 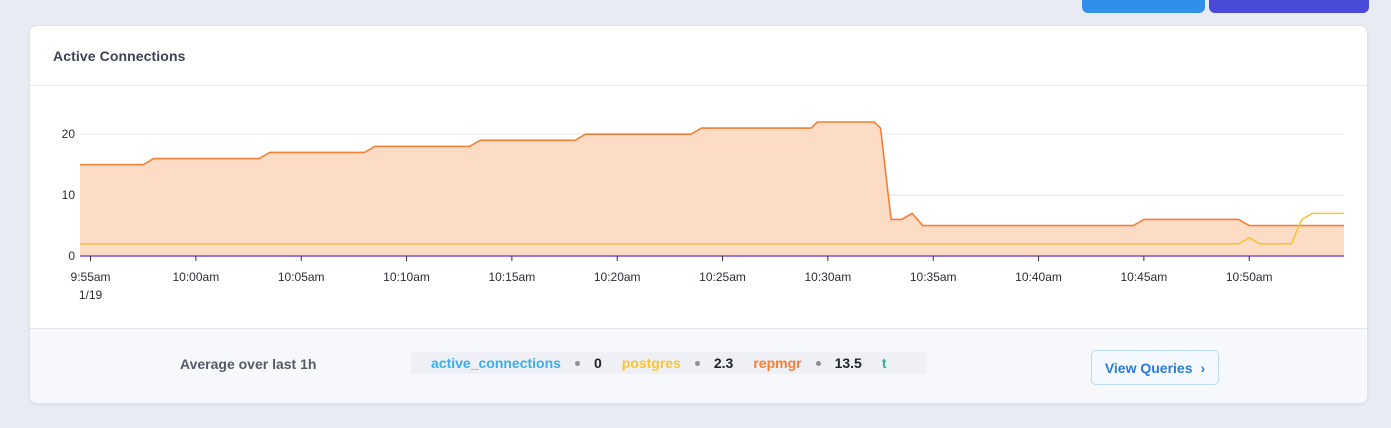 I want to click on stat-value-repmgr: 13.5, so click(x=848, y=363).